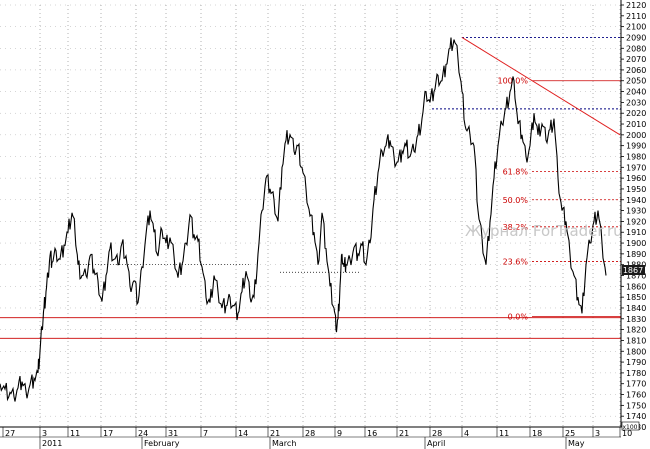 This screenshot has width=650, height=449. Describe the element at coordinates (636, 48) in the screenshot. I see `y-tick-label: 2080` at that location.